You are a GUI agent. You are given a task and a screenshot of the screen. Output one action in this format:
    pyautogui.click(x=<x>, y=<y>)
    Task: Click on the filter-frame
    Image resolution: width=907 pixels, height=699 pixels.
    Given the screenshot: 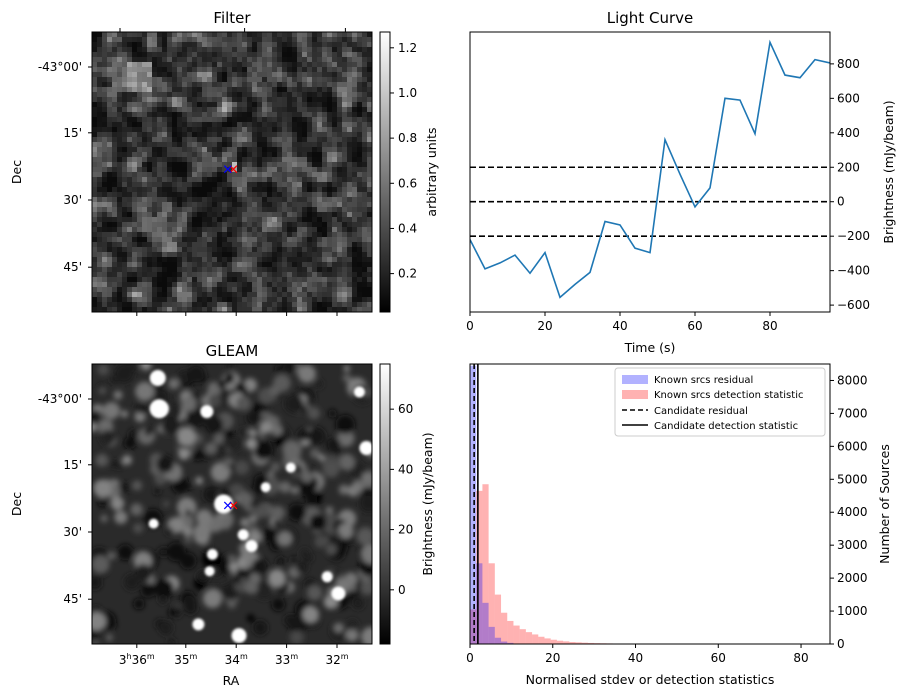 What is the action you would take?
    pyautogui.click(x=232, y=172)
    